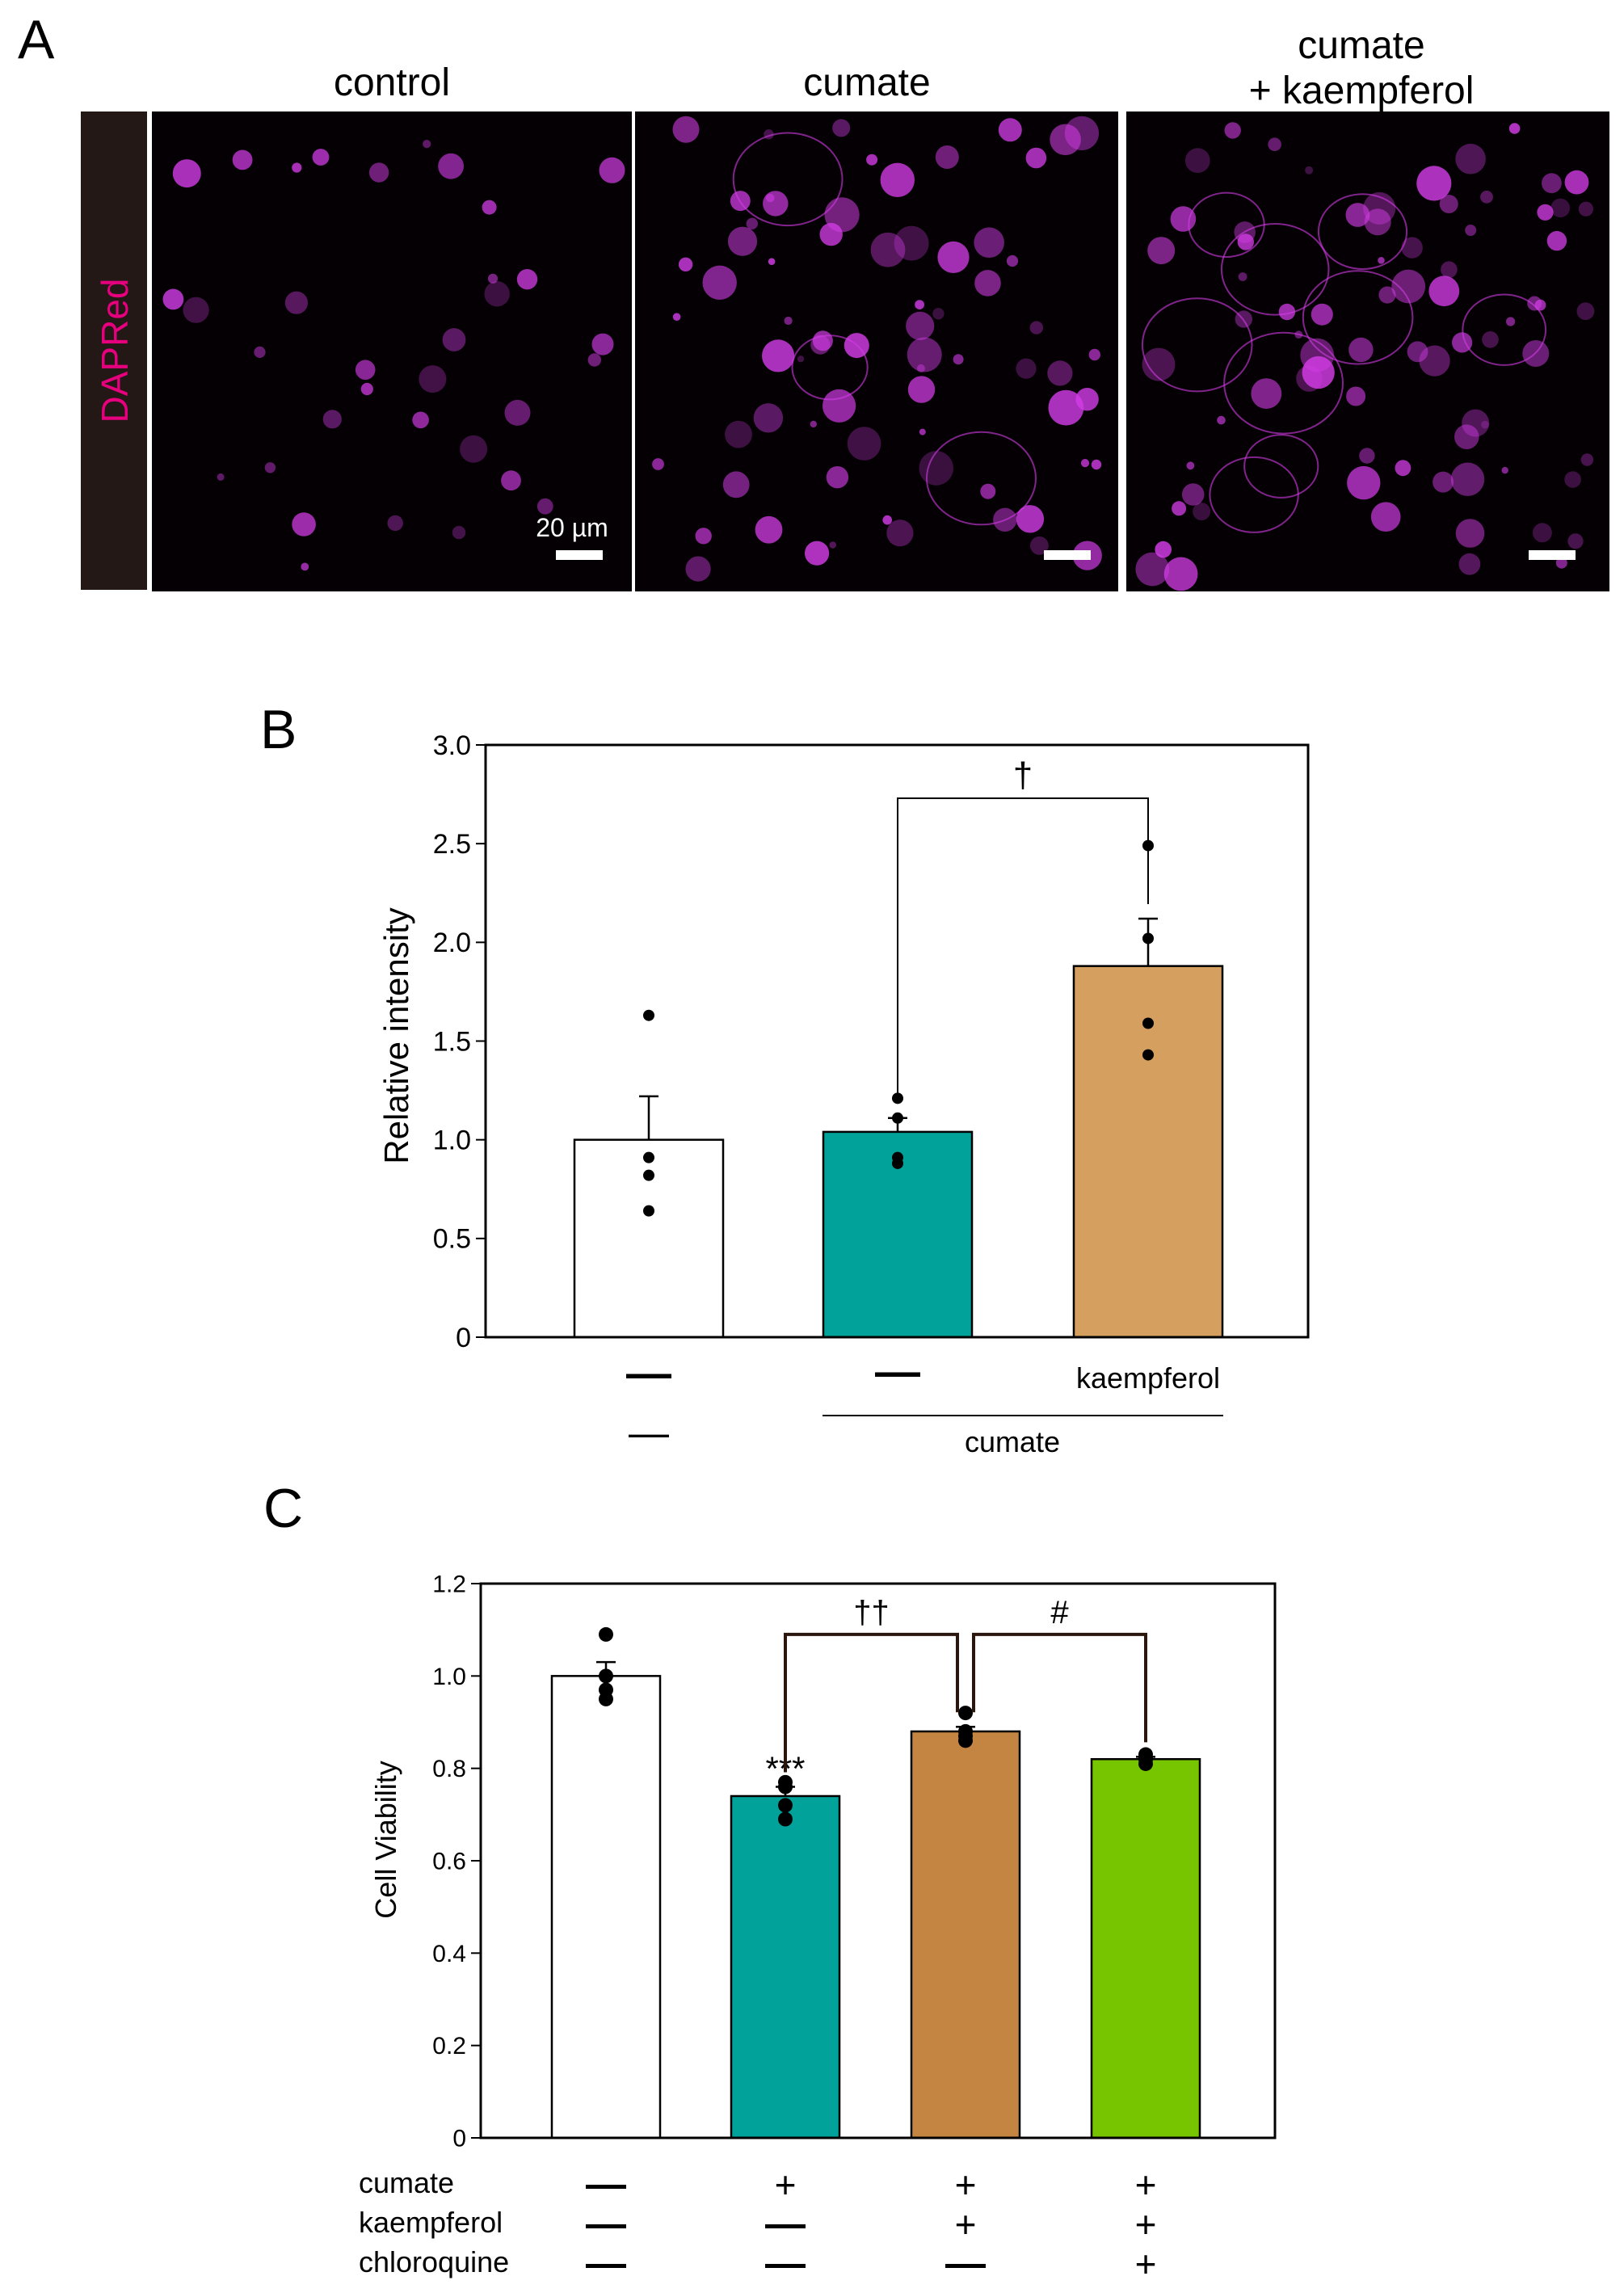  What do you see at coordinates (897, 1041) in the screenshot?
I see `plot-frame` at bounding box center [897, 1041].